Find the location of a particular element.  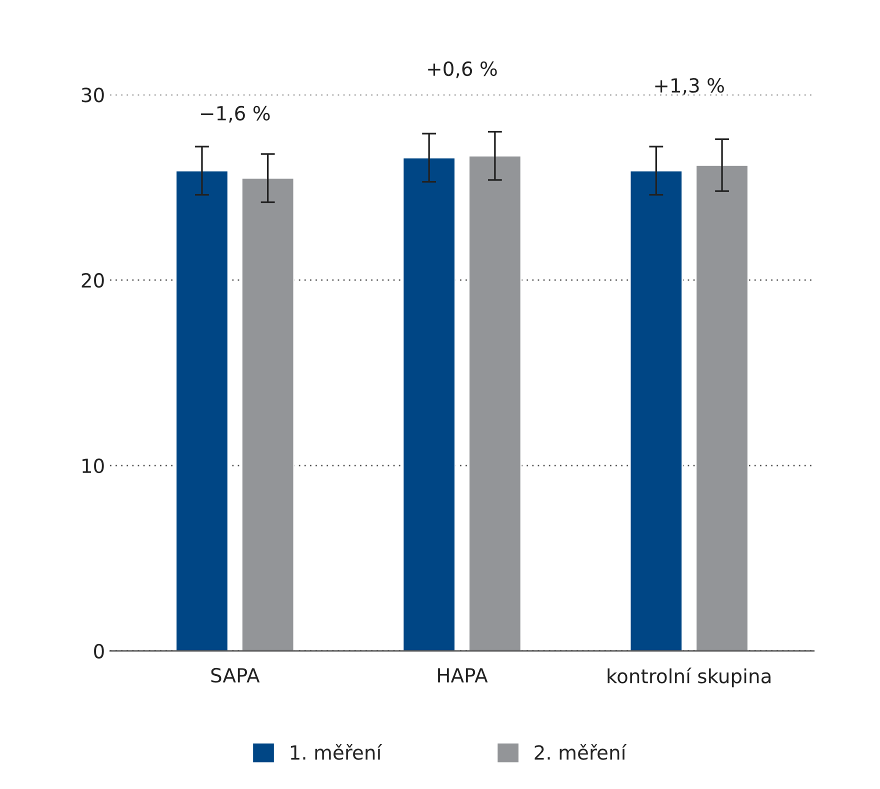

annotation: +1,3 % is located at coordinates (689, 86).